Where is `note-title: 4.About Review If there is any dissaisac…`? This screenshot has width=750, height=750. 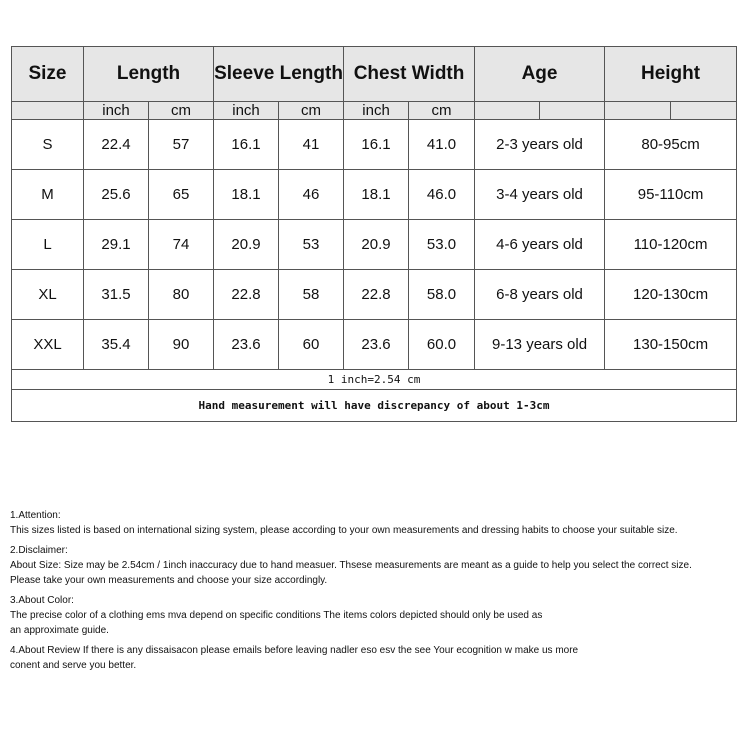 note-title: 4.About Review If there is any dissaisac… is located at coordinates (294, 650).